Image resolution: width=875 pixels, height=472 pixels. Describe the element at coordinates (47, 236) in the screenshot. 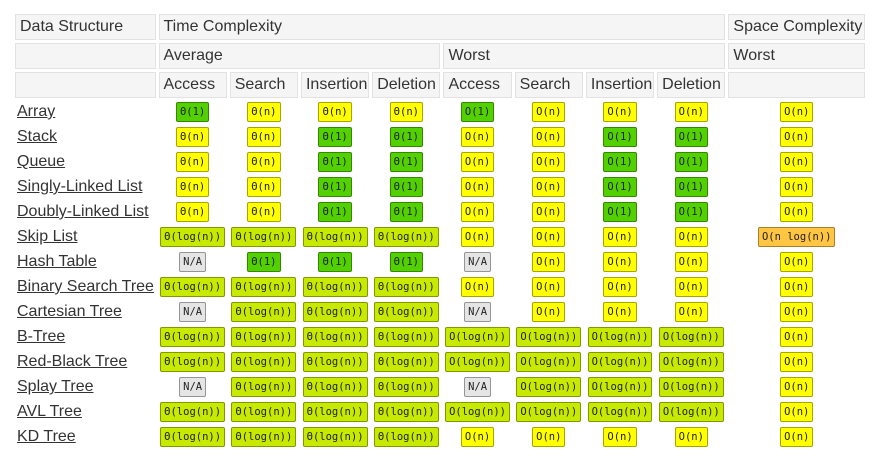

I see `structure-link: Skip List` at that location.